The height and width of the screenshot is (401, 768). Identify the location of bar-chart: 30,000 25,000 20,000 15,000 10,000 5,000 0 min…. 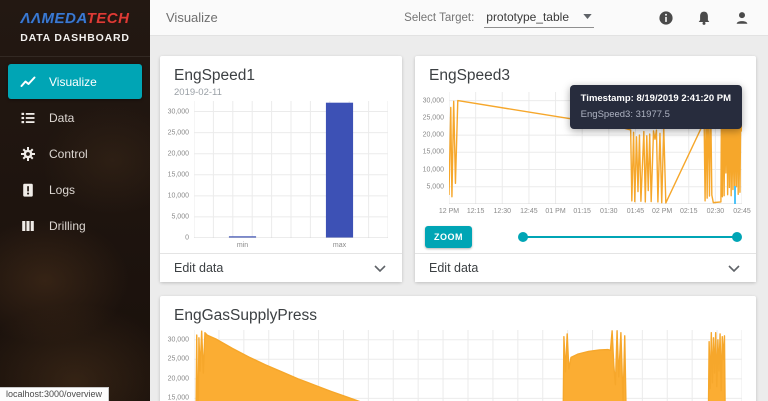
(281, 176).